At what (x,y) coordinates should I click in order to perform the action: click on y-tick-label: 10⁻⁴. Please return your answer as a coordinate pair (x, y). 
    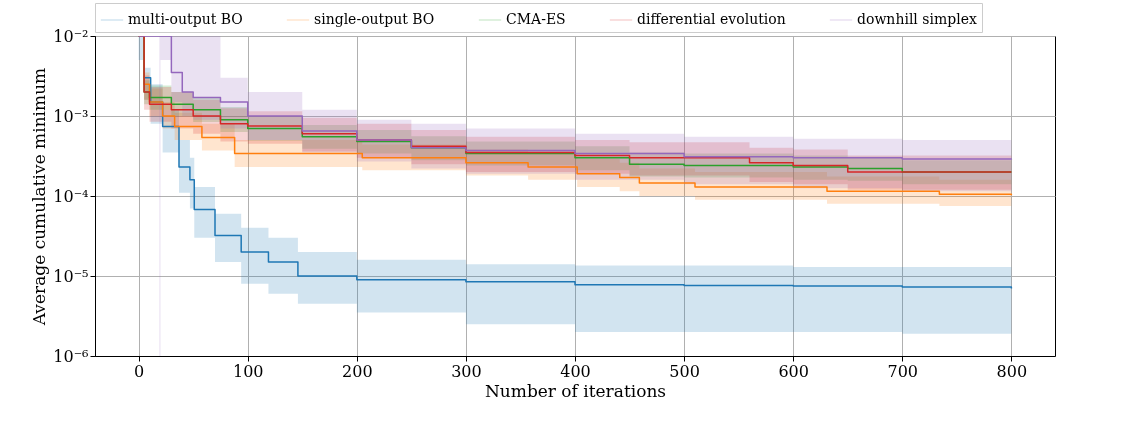
    Looking at the image, I should click on (71, 196).